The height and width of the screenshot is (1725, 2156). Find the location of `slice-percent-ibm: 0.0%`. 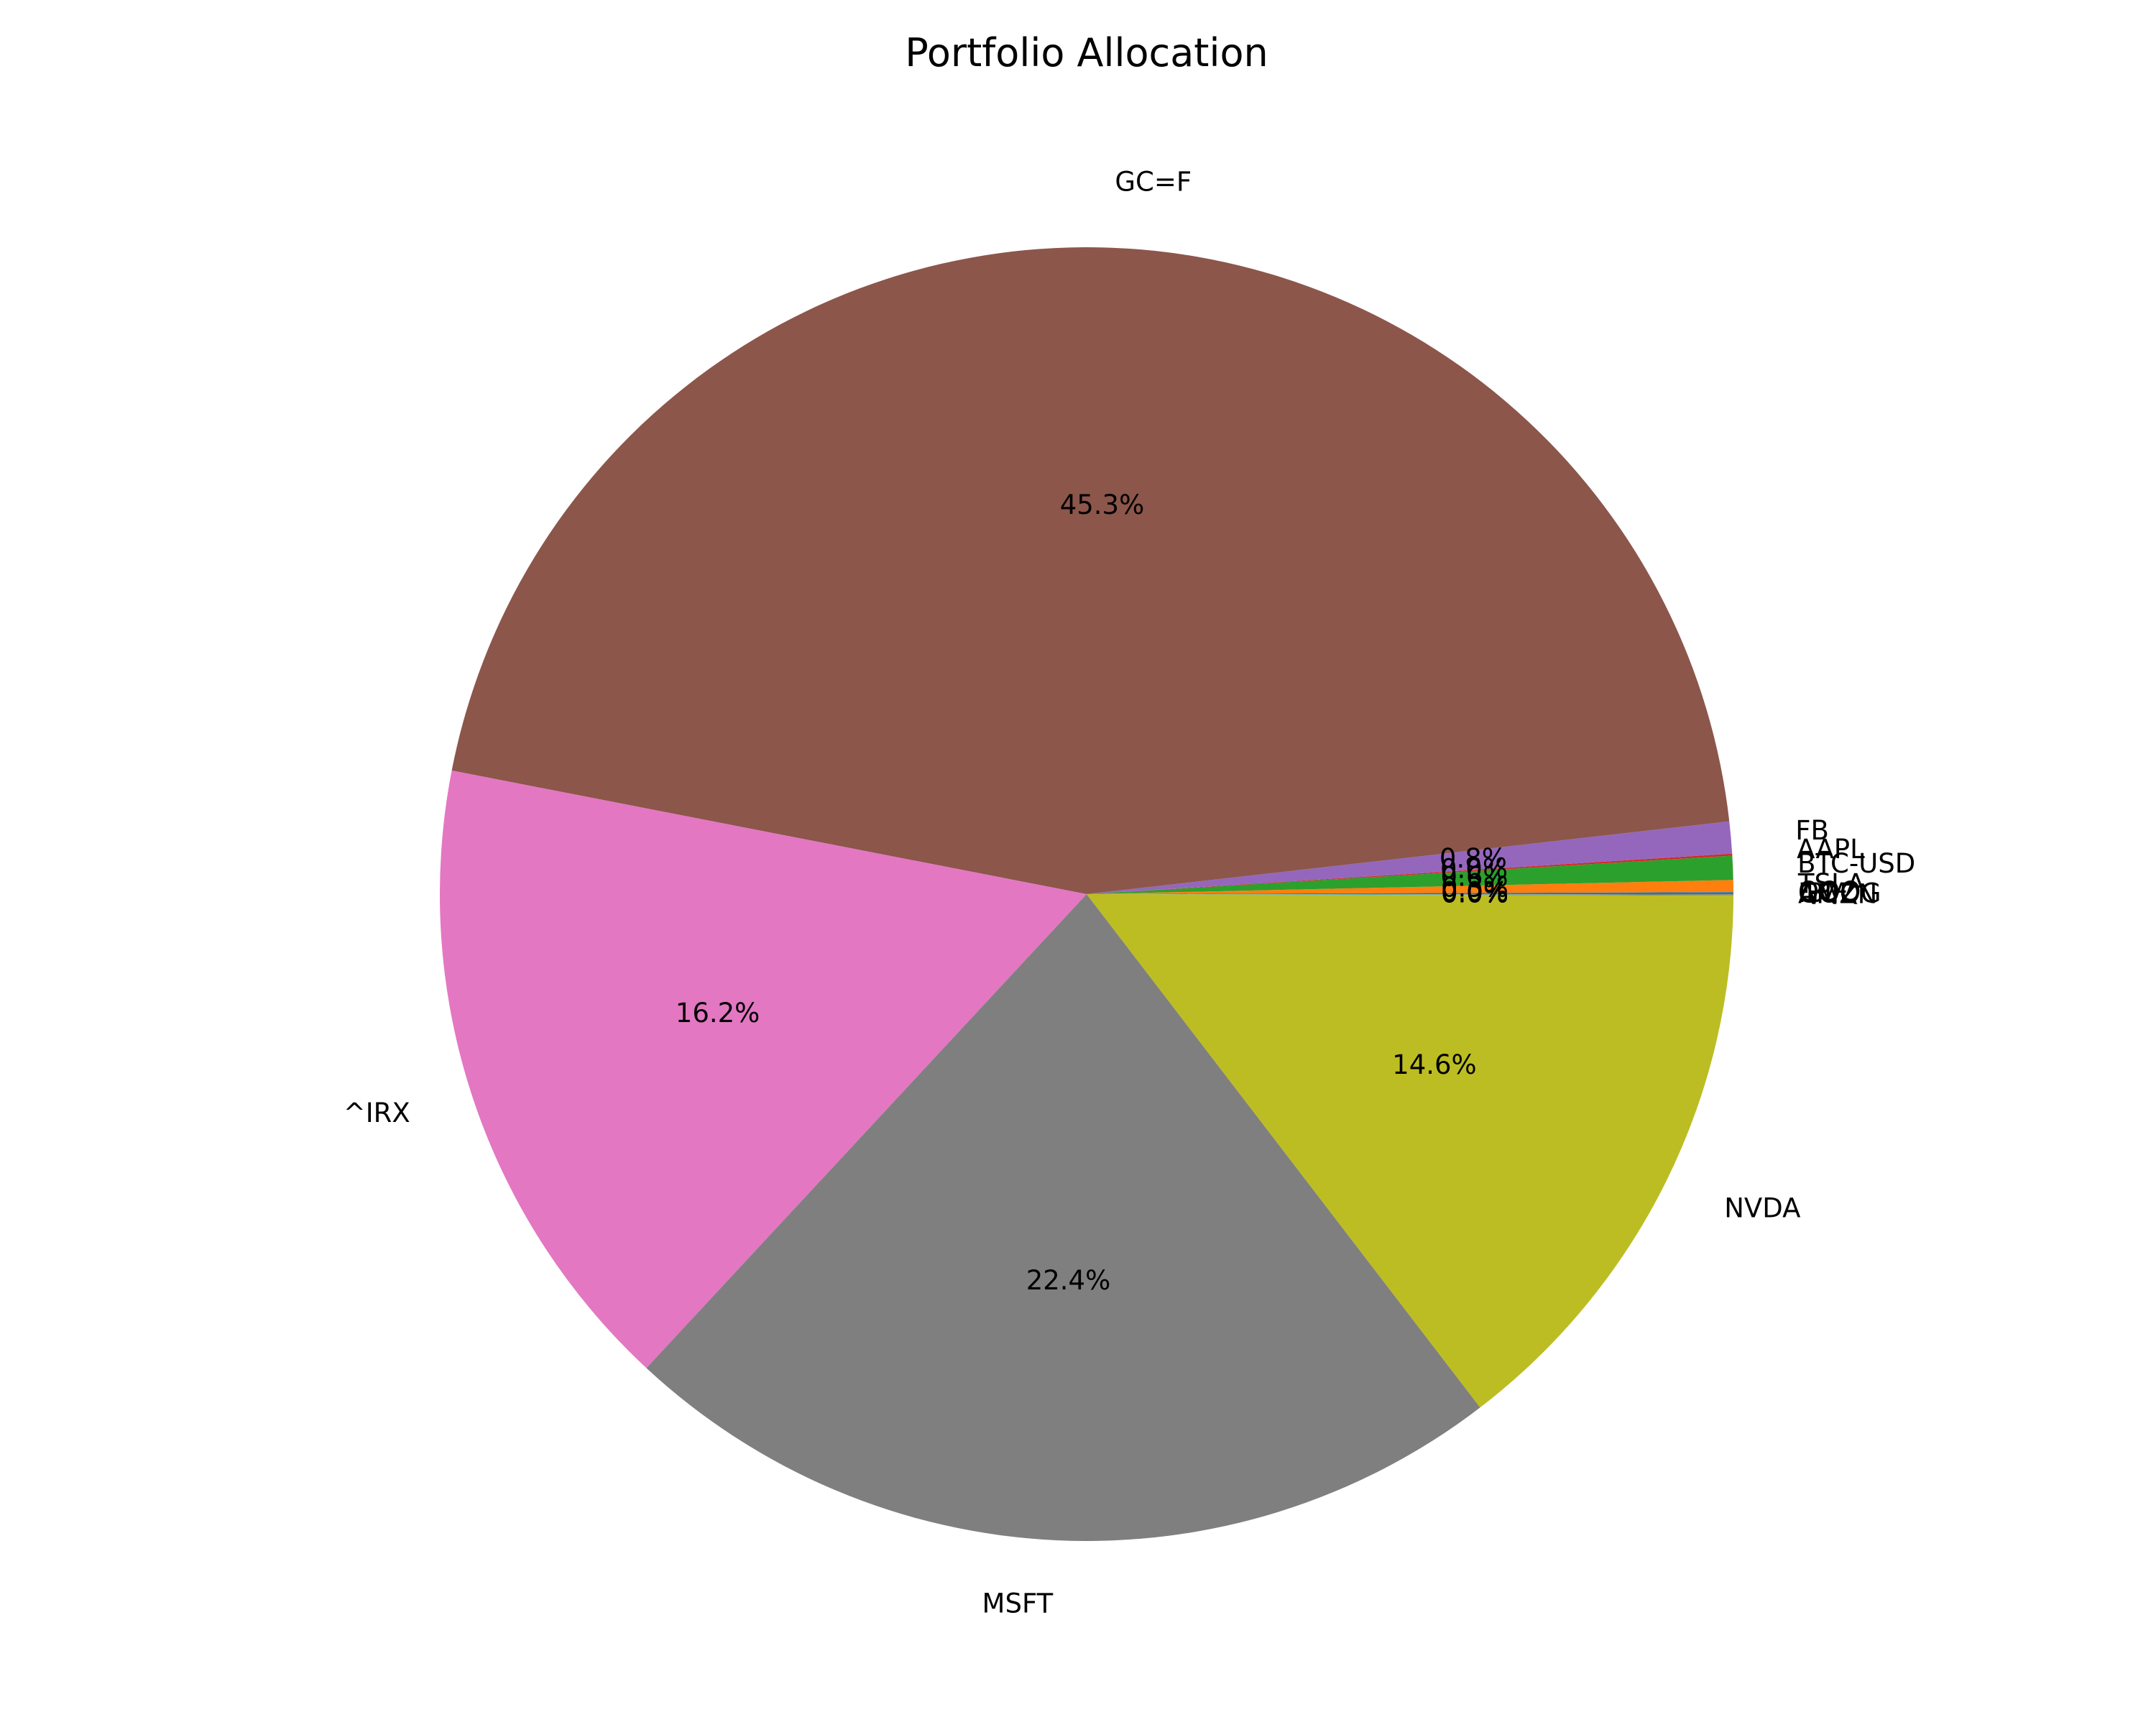

slice-percent-ibm: 0.0% is located at coordinates (1474, 893).